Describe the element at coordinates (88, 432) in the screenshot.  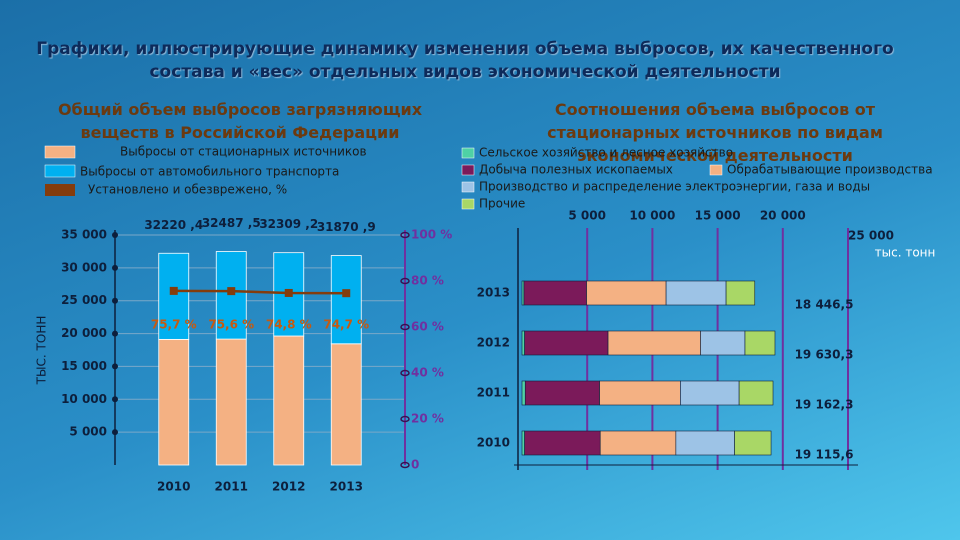
I see `y-tick-label: 5 000` at that location.